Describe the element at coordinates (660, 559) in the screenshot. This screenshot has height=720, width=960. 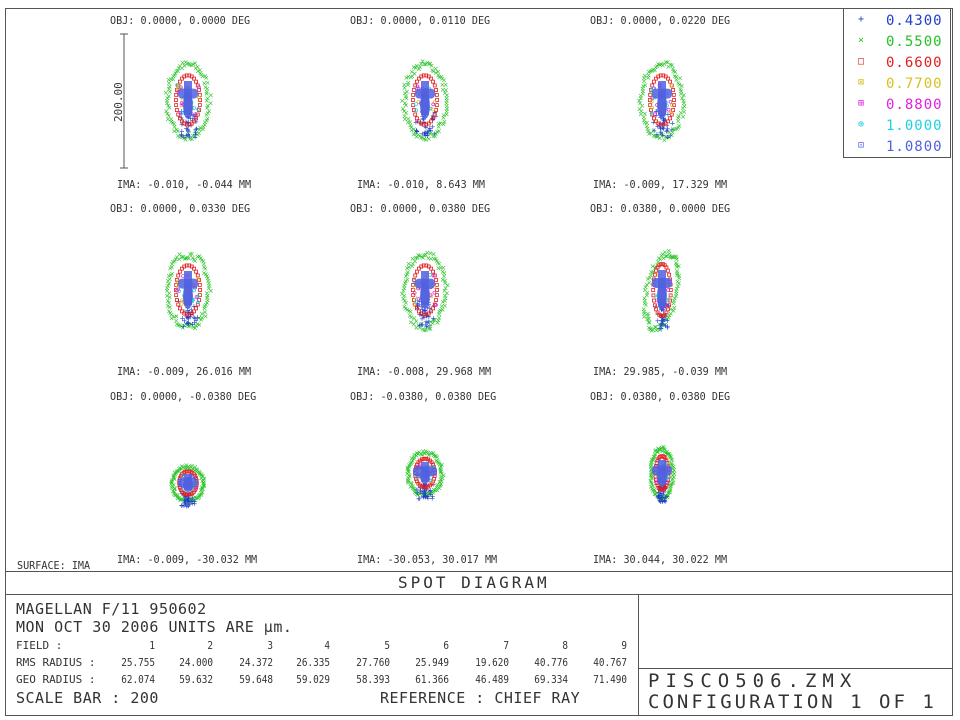
I see `field-9-ima-label: IMA: 30.044, 30.022 MM` at that location.